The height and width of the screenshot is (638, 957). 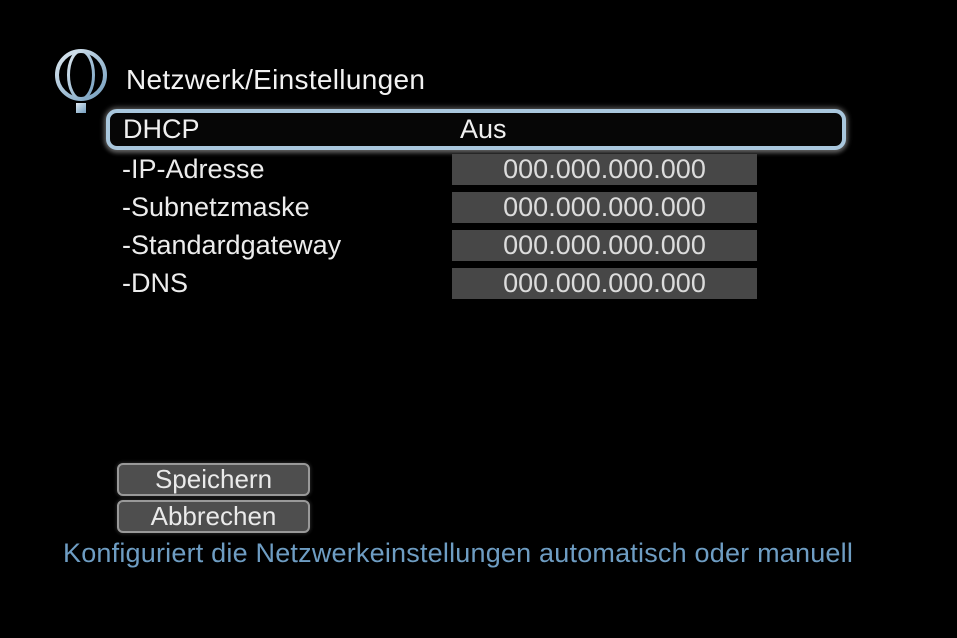 What do you see at coordinates (213, 516) in the screenshot?
I see `cancel-button: Abbrechen` at bounding box center [213, 516].